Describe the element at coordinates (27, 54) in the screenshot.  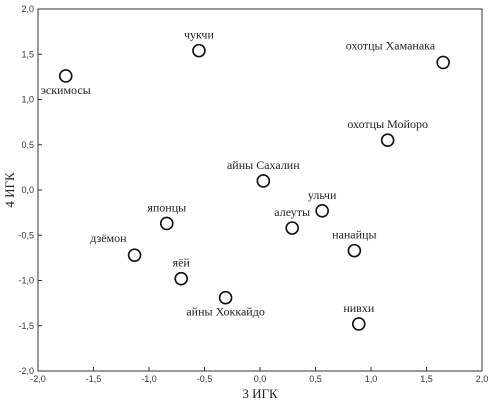
I see `y-tick-label: 1,5` at that location.